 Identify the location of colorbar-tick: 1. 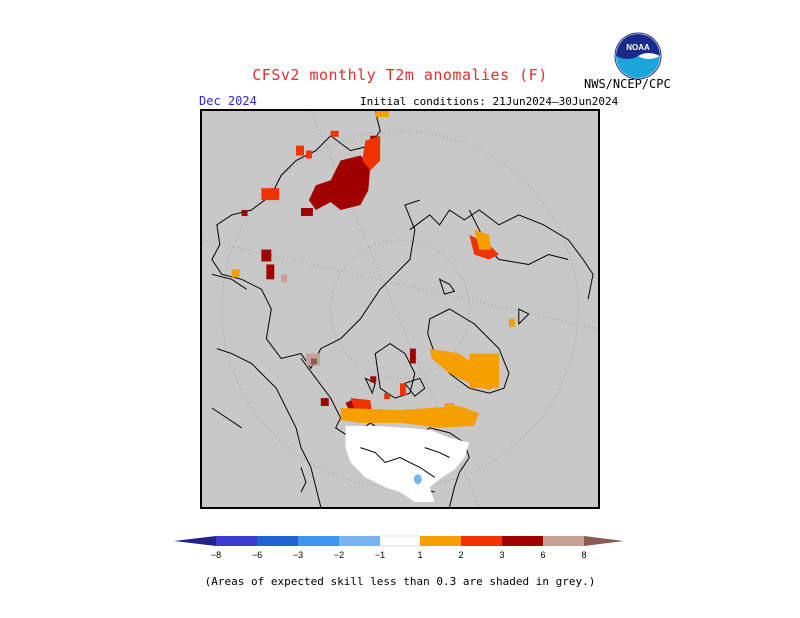
(419, 555).